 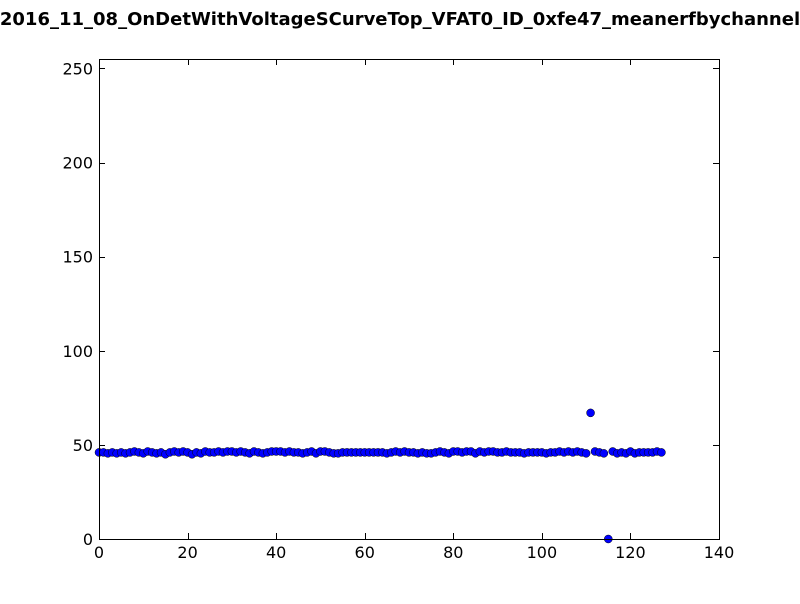 I want to click on x-tick-label: 140, so click(x=719, y=552).